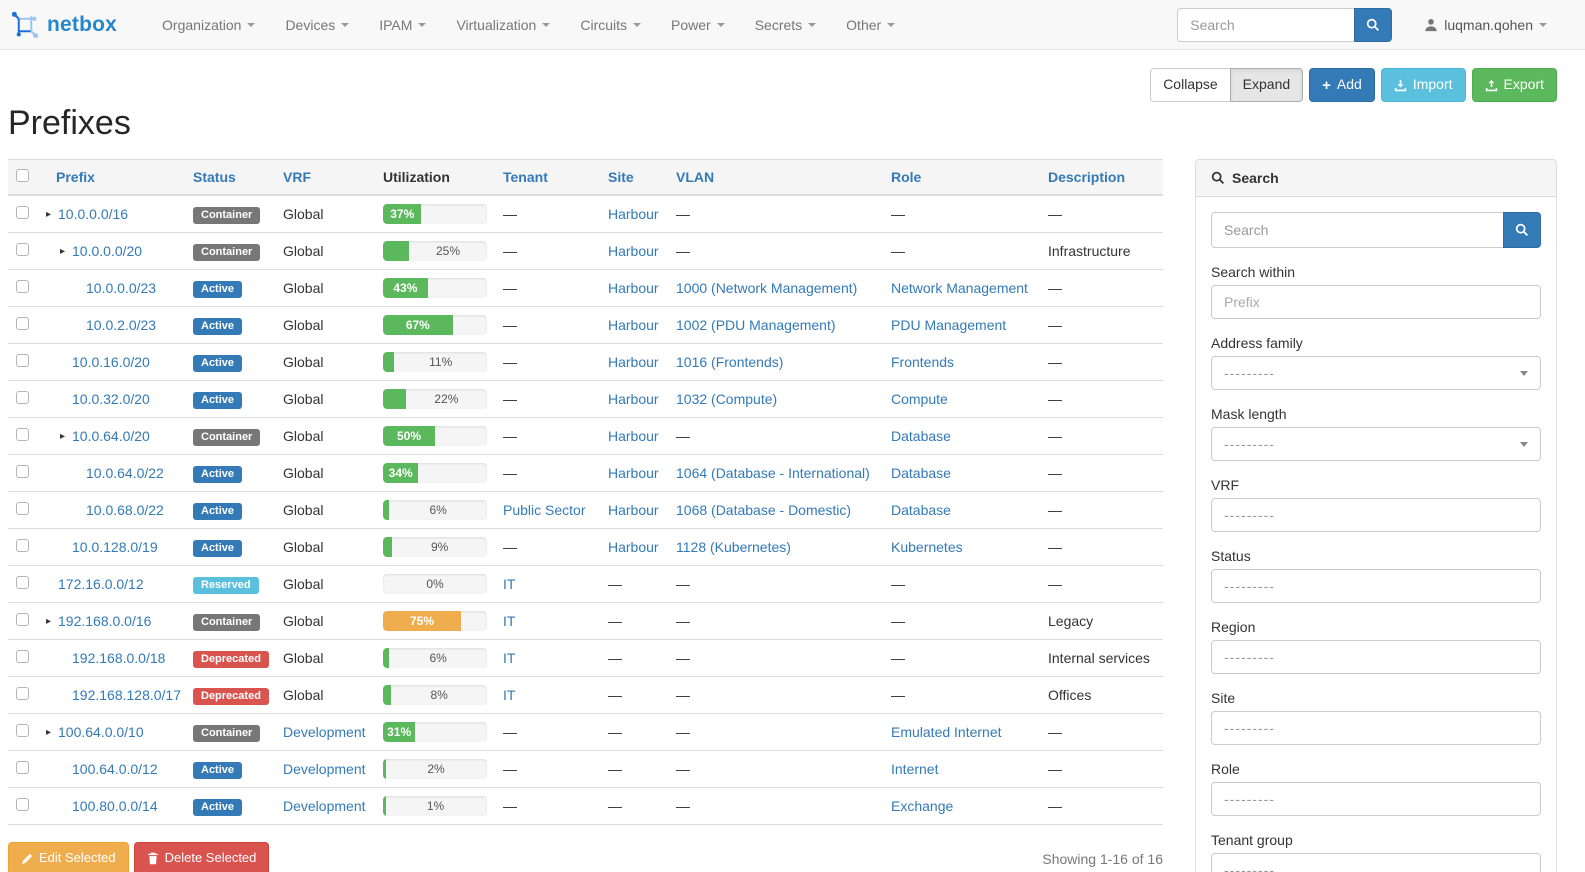  What do you see at coordinates (1266, 85) in the screenshot?
I see `expand-button: Expand` at bounding box center [1266, 85].